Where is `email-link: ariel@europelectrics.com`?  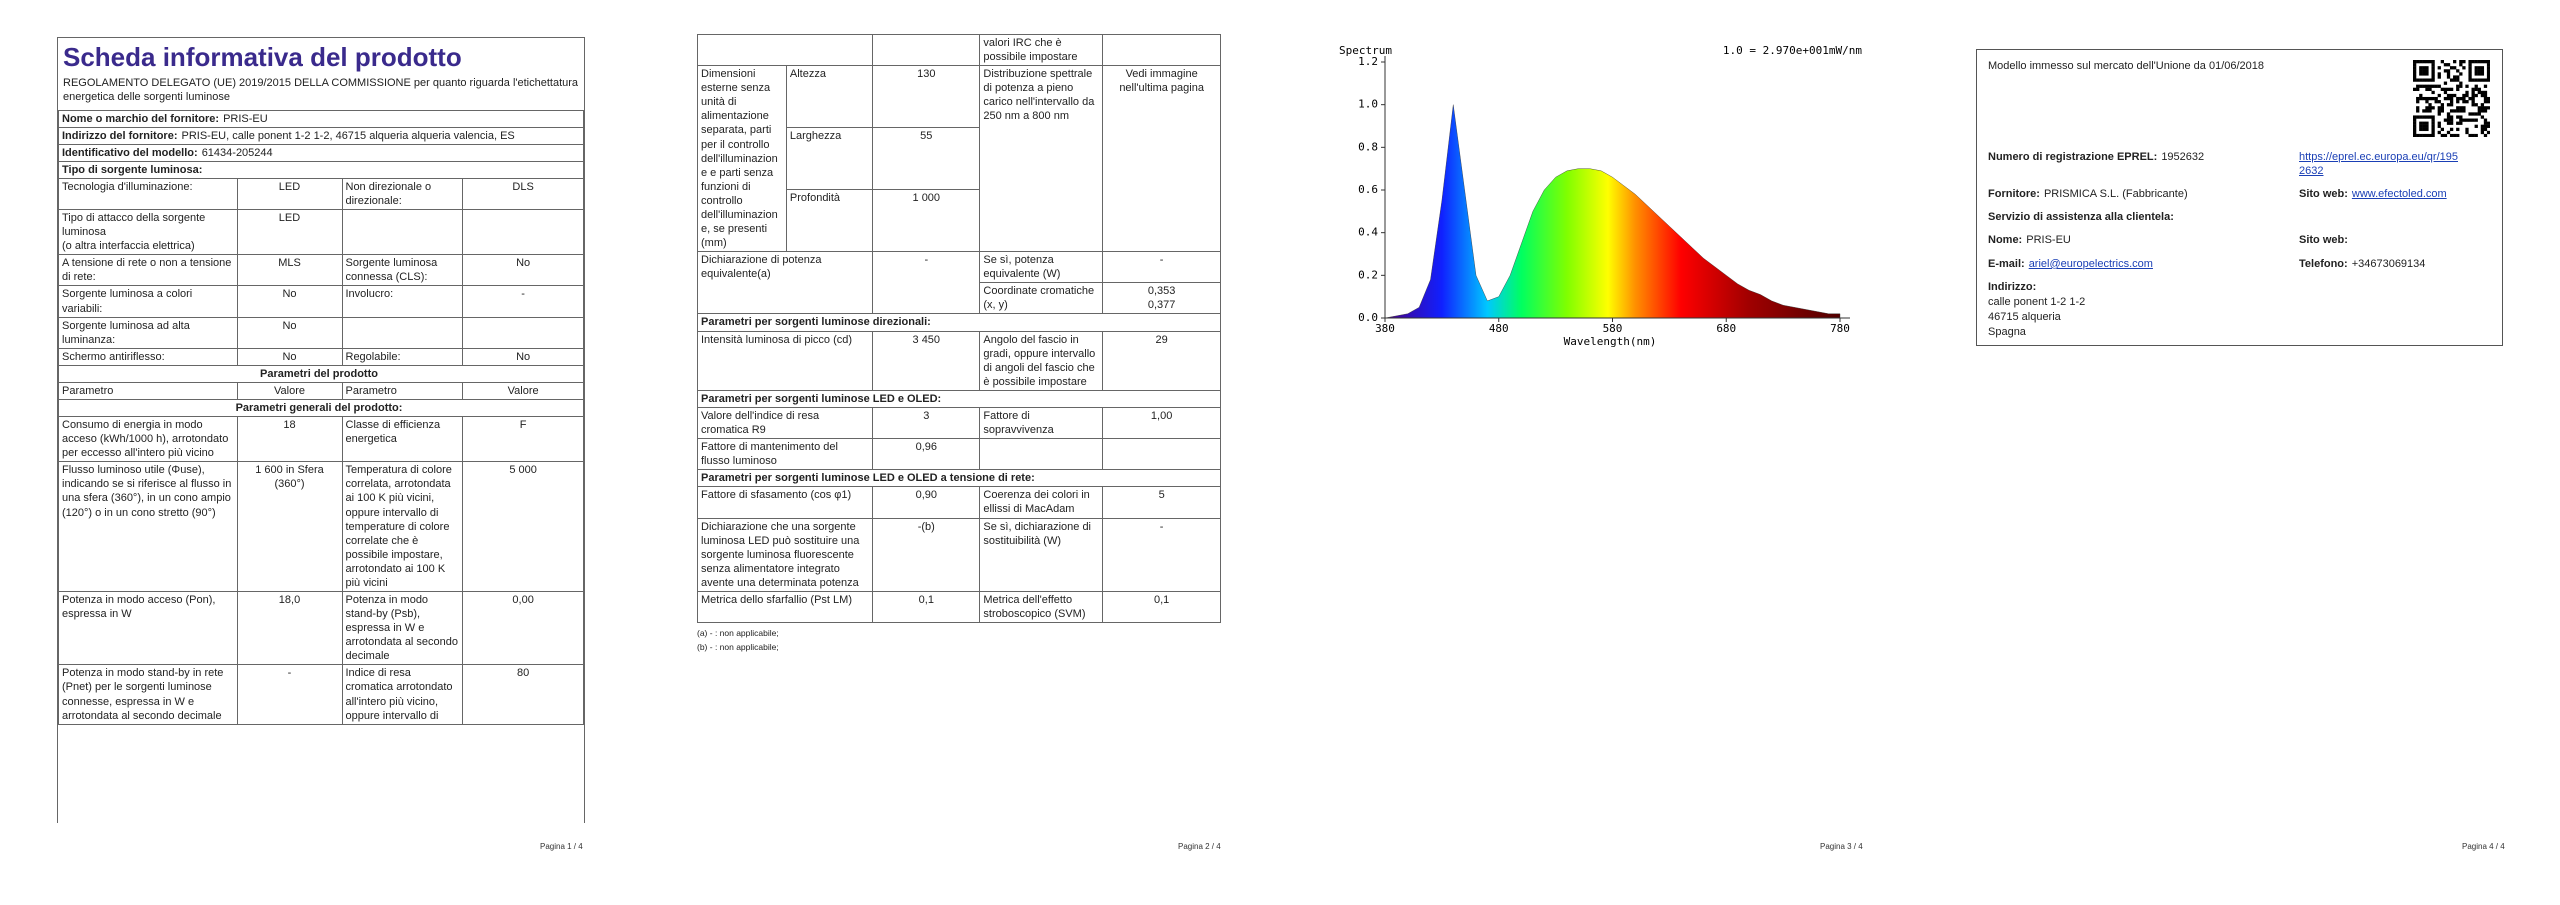
email-link: ariel@europelectrics.com is located at coordinates (2090, 264).